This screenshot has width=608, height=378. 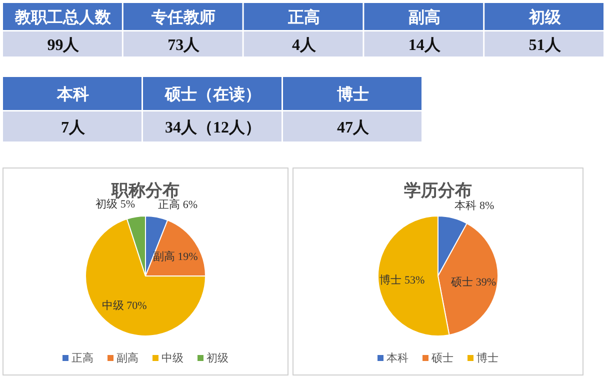 I want to click on pie-slice, so click(x=145, y=277).